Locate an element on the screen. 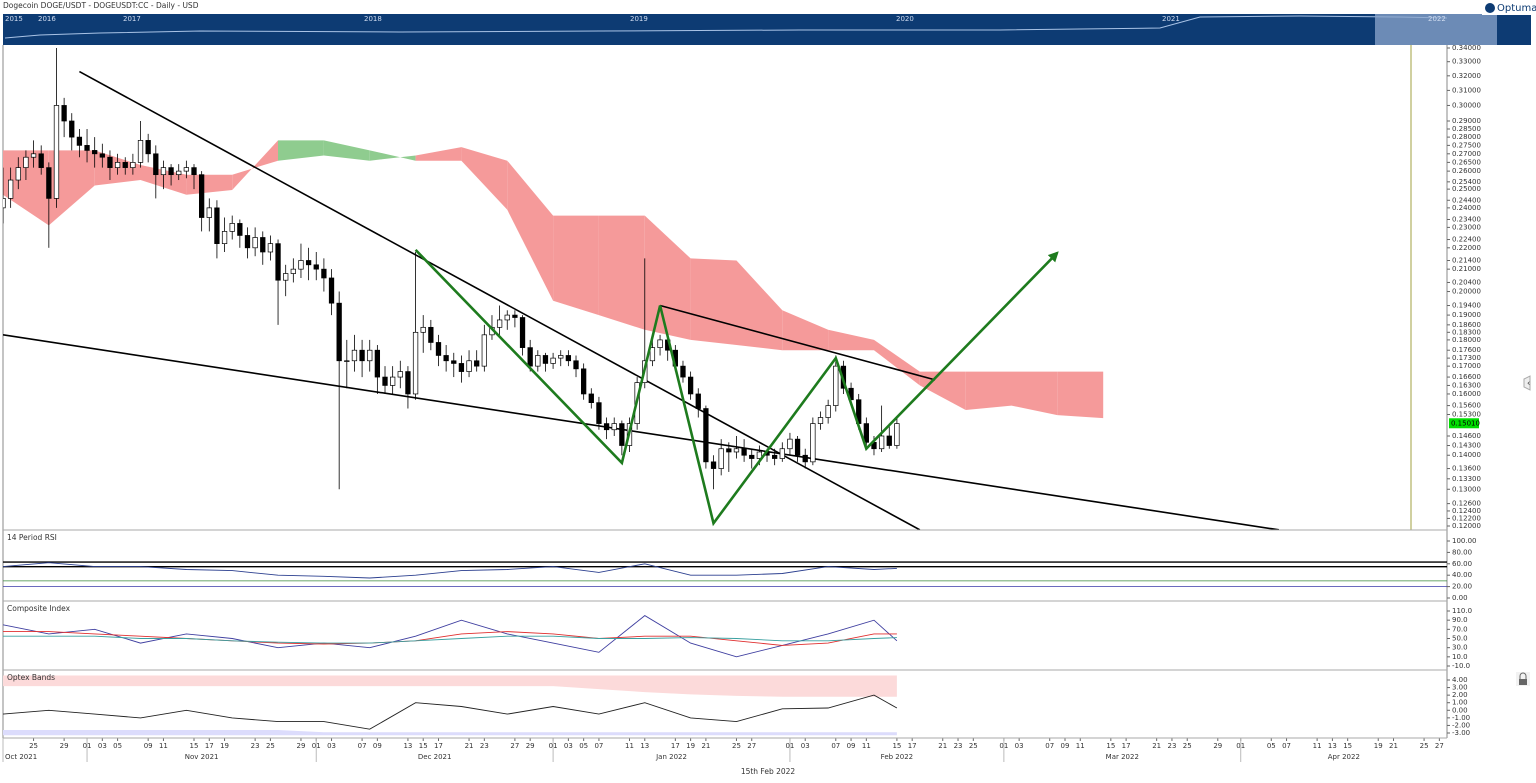  y-tick-label: 0.19000 is located at coordinates (1466, 315).